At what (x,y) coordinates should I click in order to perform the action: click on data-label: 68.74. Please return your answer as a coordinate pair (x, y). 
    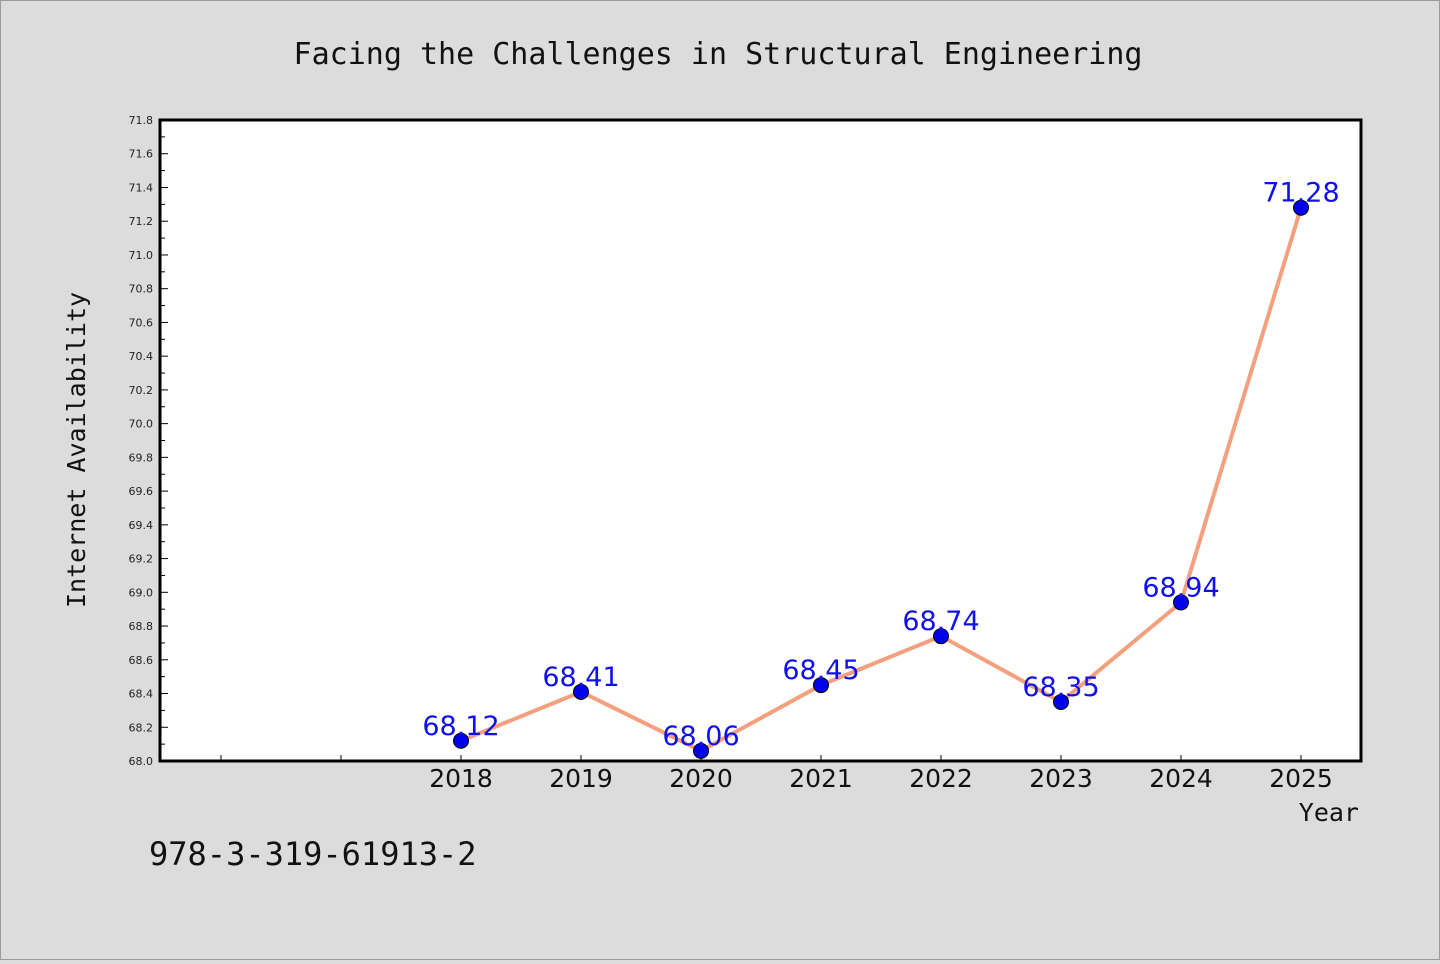
    Looking at the image, I should click on (940, 621).